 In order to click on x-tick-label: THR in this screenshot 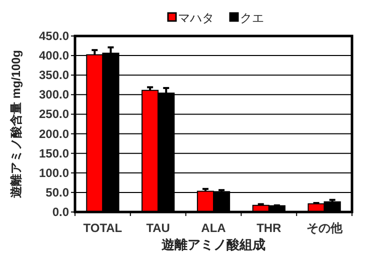, I will do `click(269, 228)`.